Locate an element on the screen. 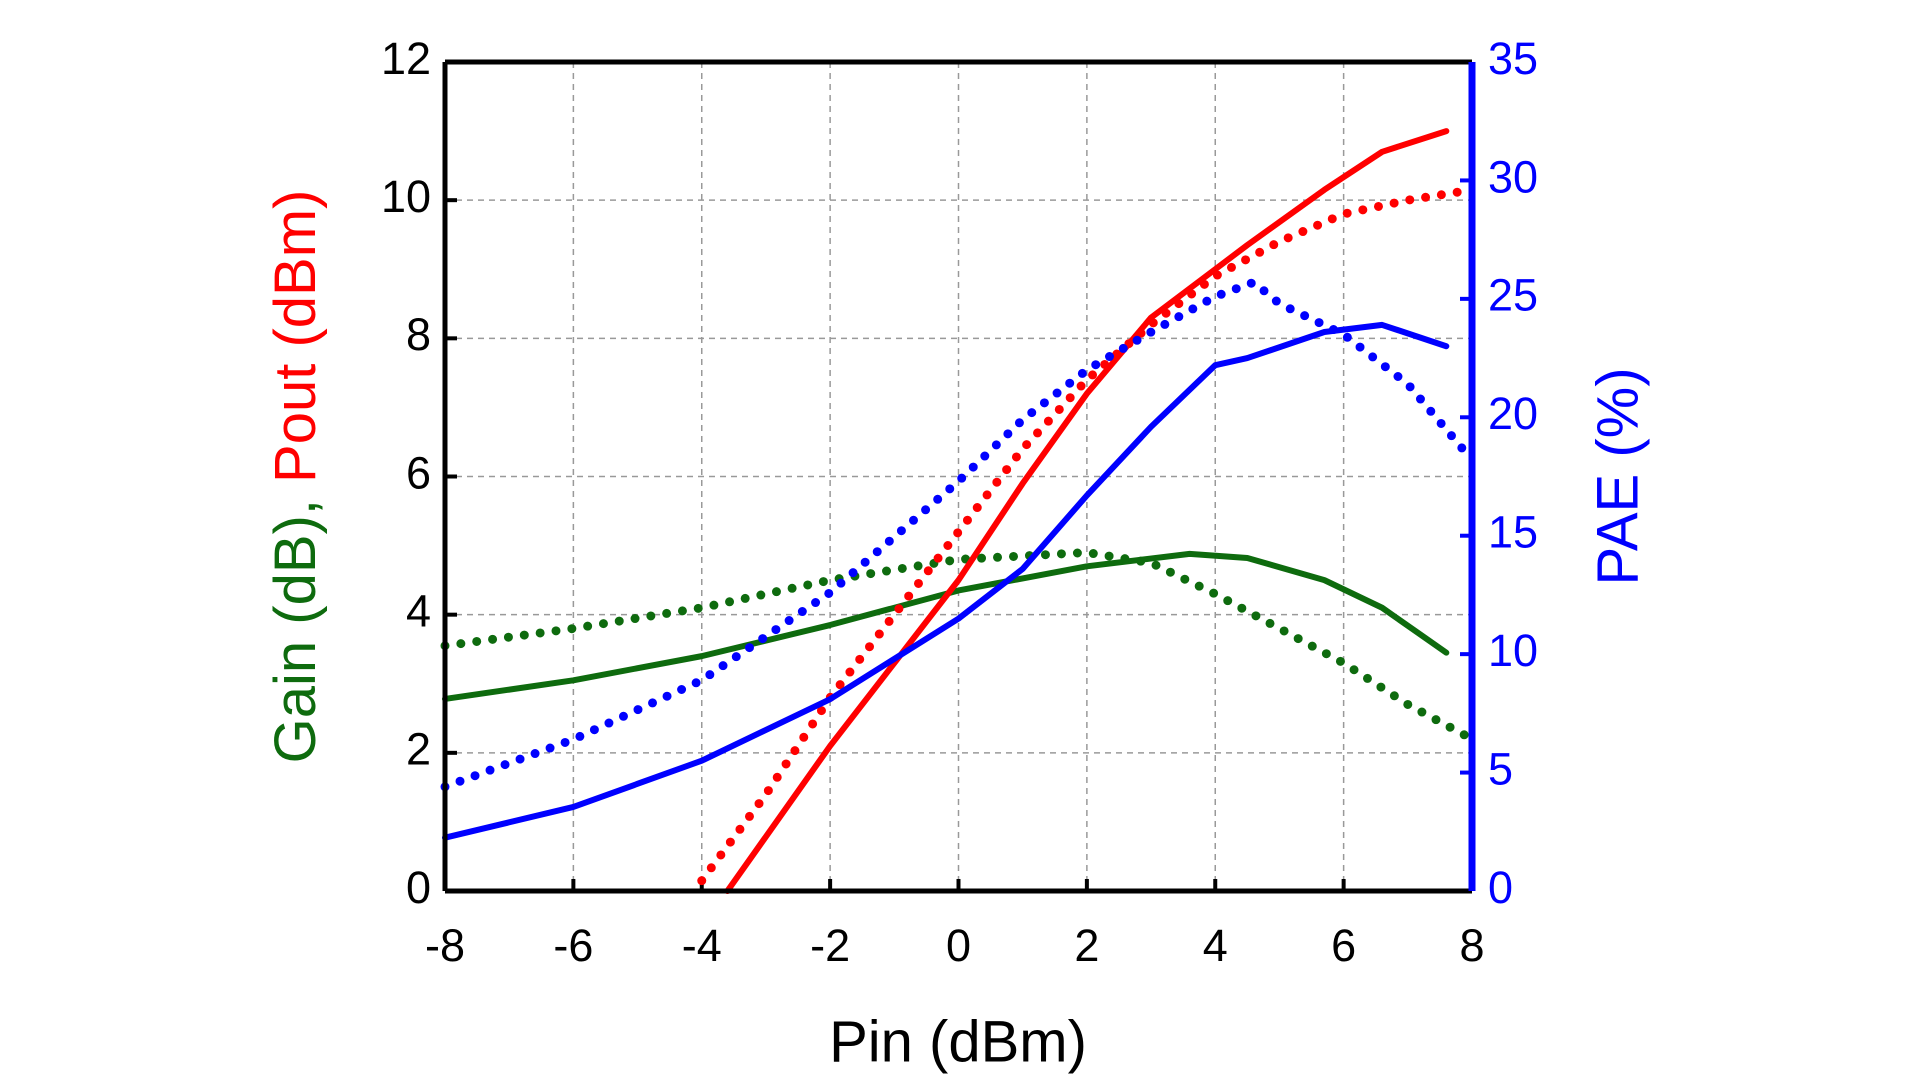 This screenshot has height=1080, width=1920. y-tick-label: 0 is located at coordinates (418, 887).